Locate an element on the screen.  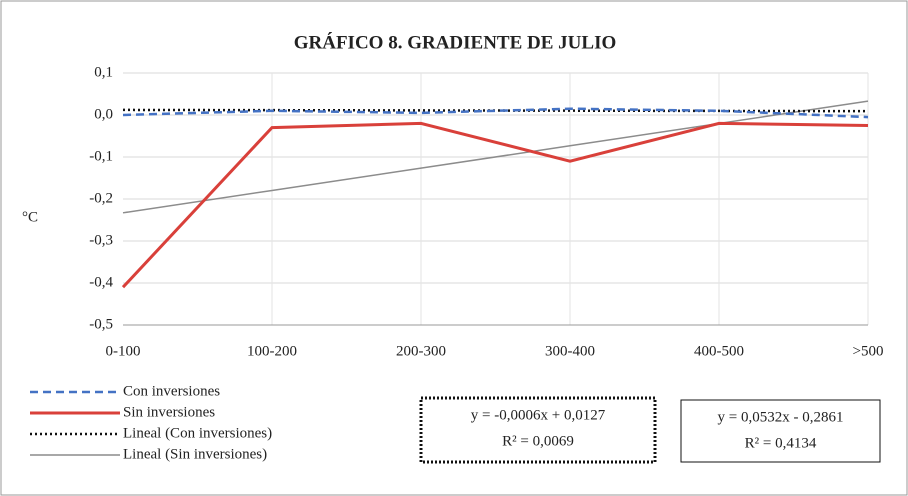
legend-label: Sin inversiones is located at coordinates (169, 412).